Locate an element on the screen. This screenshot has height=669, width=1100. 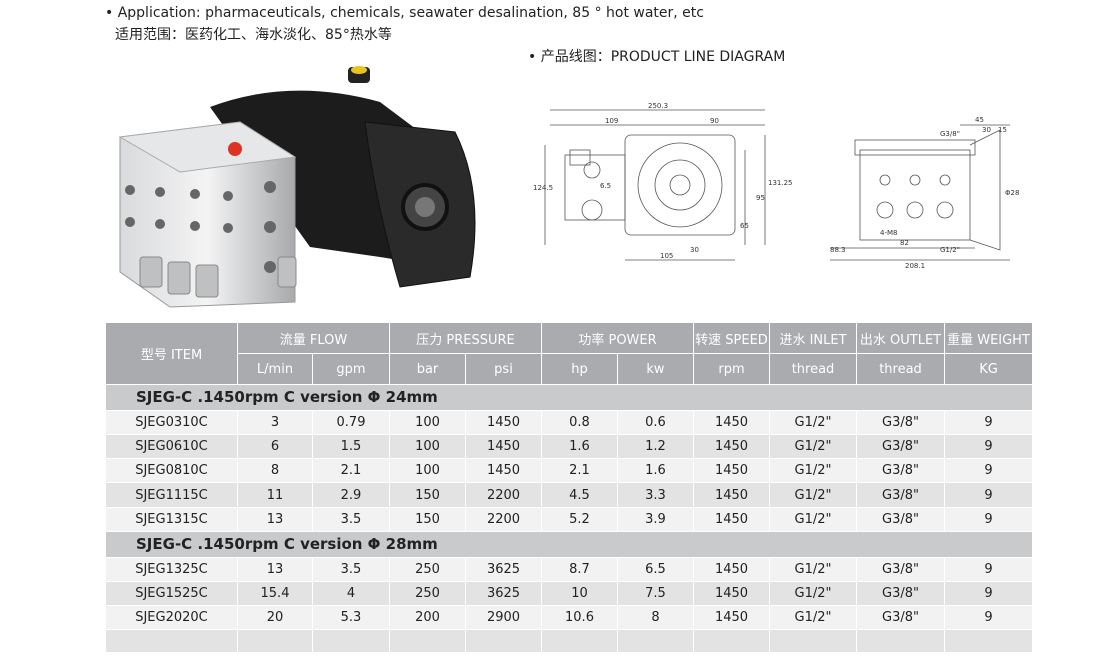
spec-cell: 1.5 is located at coordinates (351, 447).